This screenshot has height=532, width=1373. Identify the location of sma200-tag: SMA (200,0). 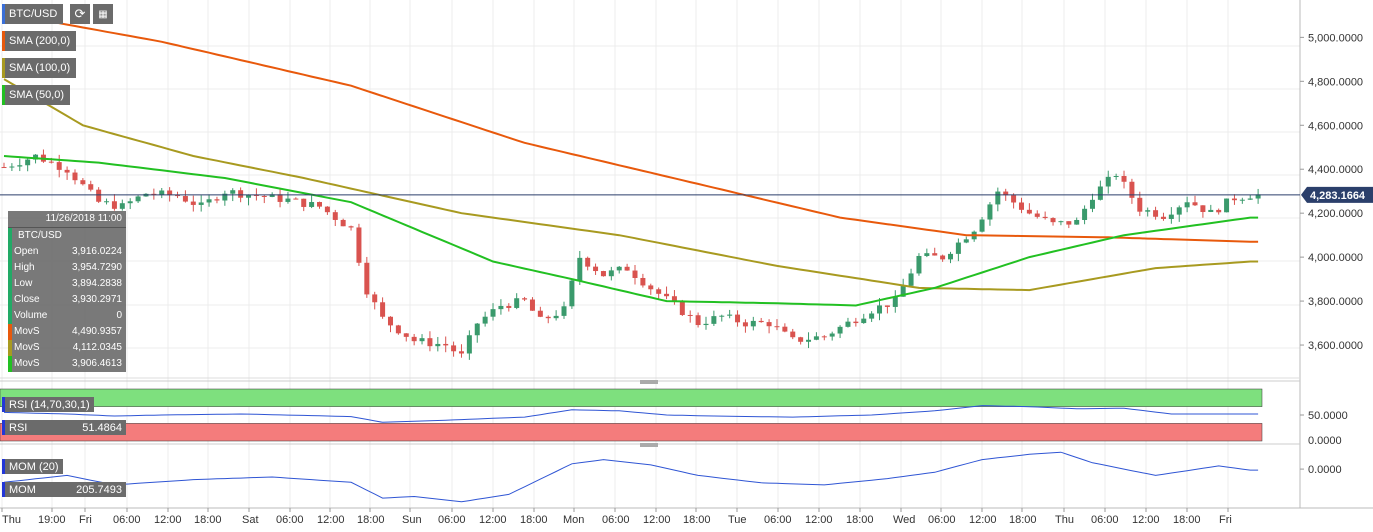
(39, 41).